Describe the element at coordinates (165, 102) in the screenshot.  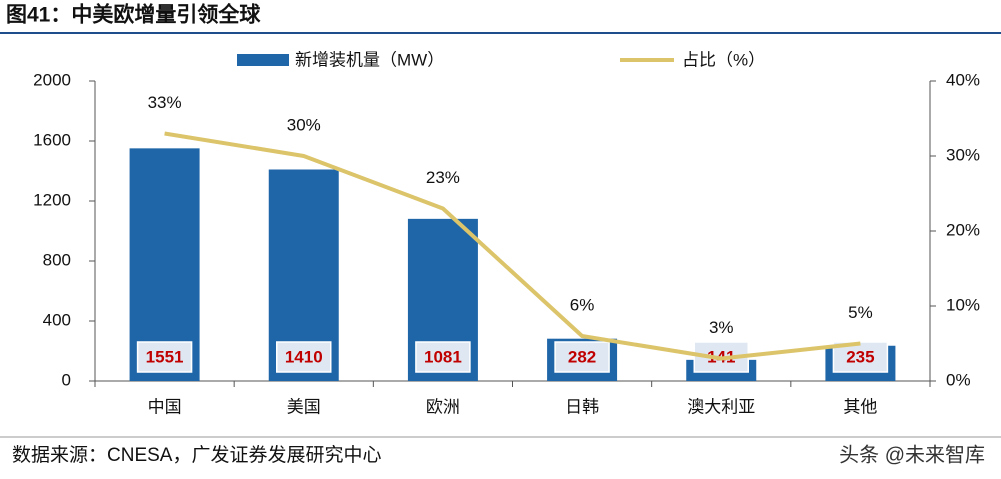
I see `line-value-label: 33%` at that location.